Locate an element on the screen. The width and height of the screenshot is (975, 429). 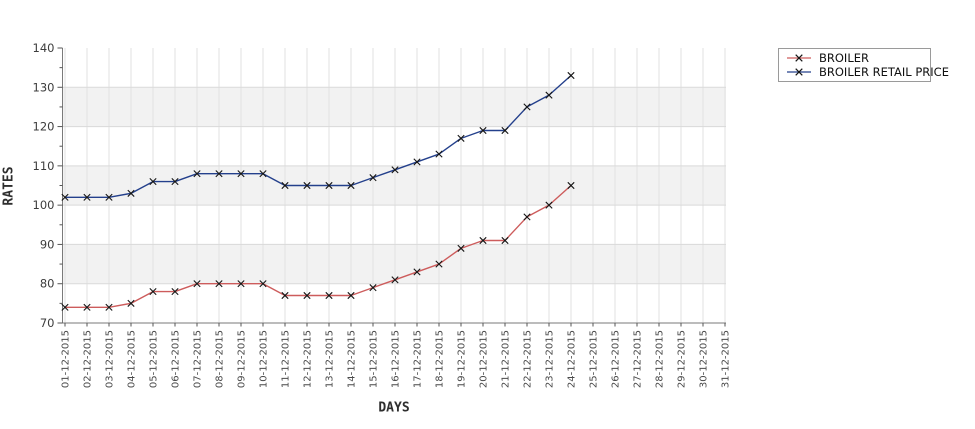
x-tick-label: 20-12-2015 is located at coordinates (484, 359).